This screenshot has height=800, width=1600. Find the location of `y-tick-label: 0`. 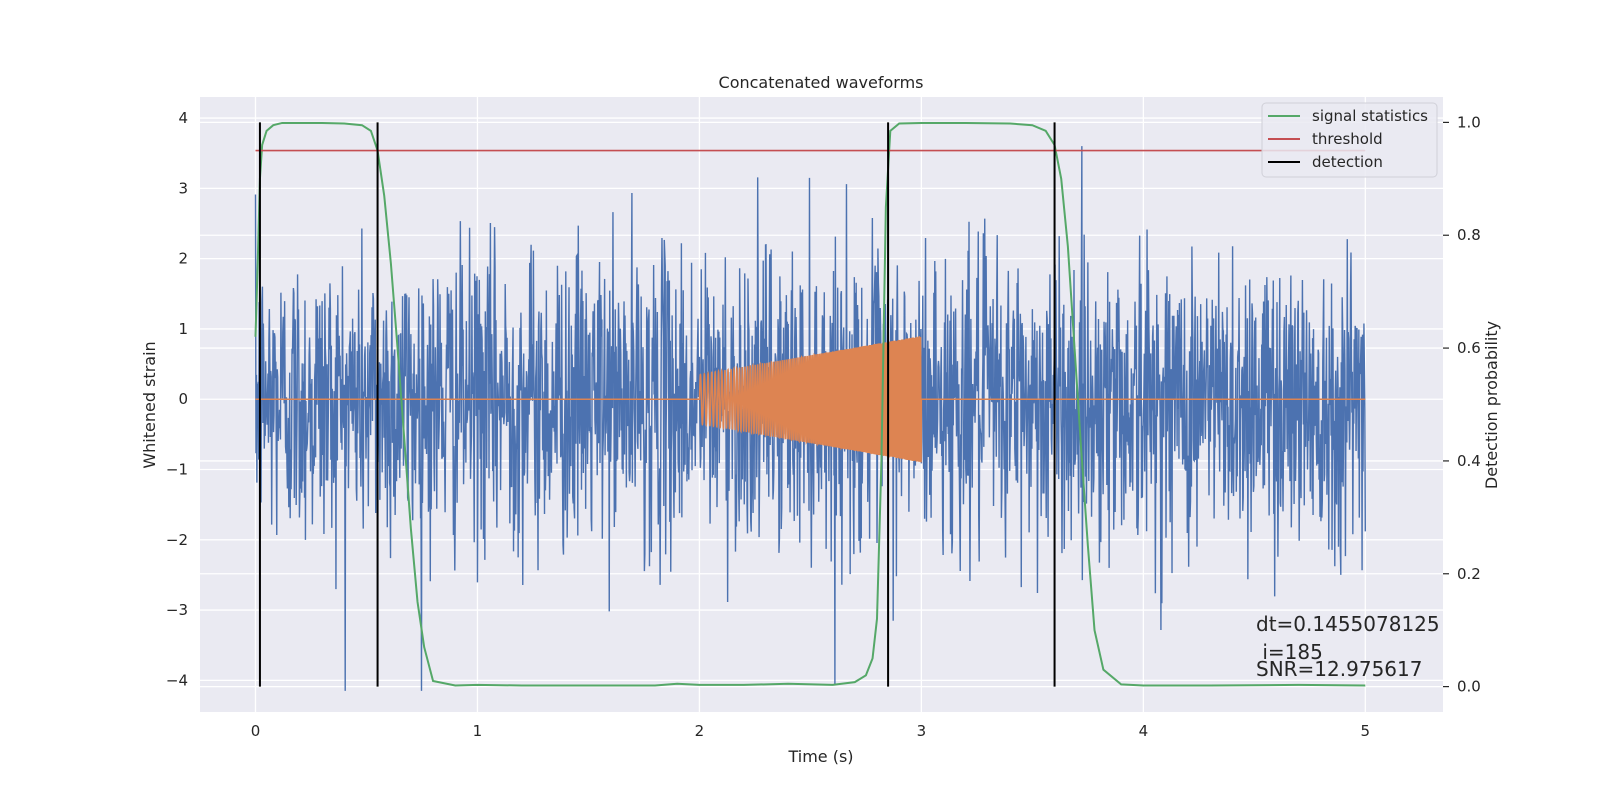

y-tick-label: 0 is located at coordinates (183, 399).